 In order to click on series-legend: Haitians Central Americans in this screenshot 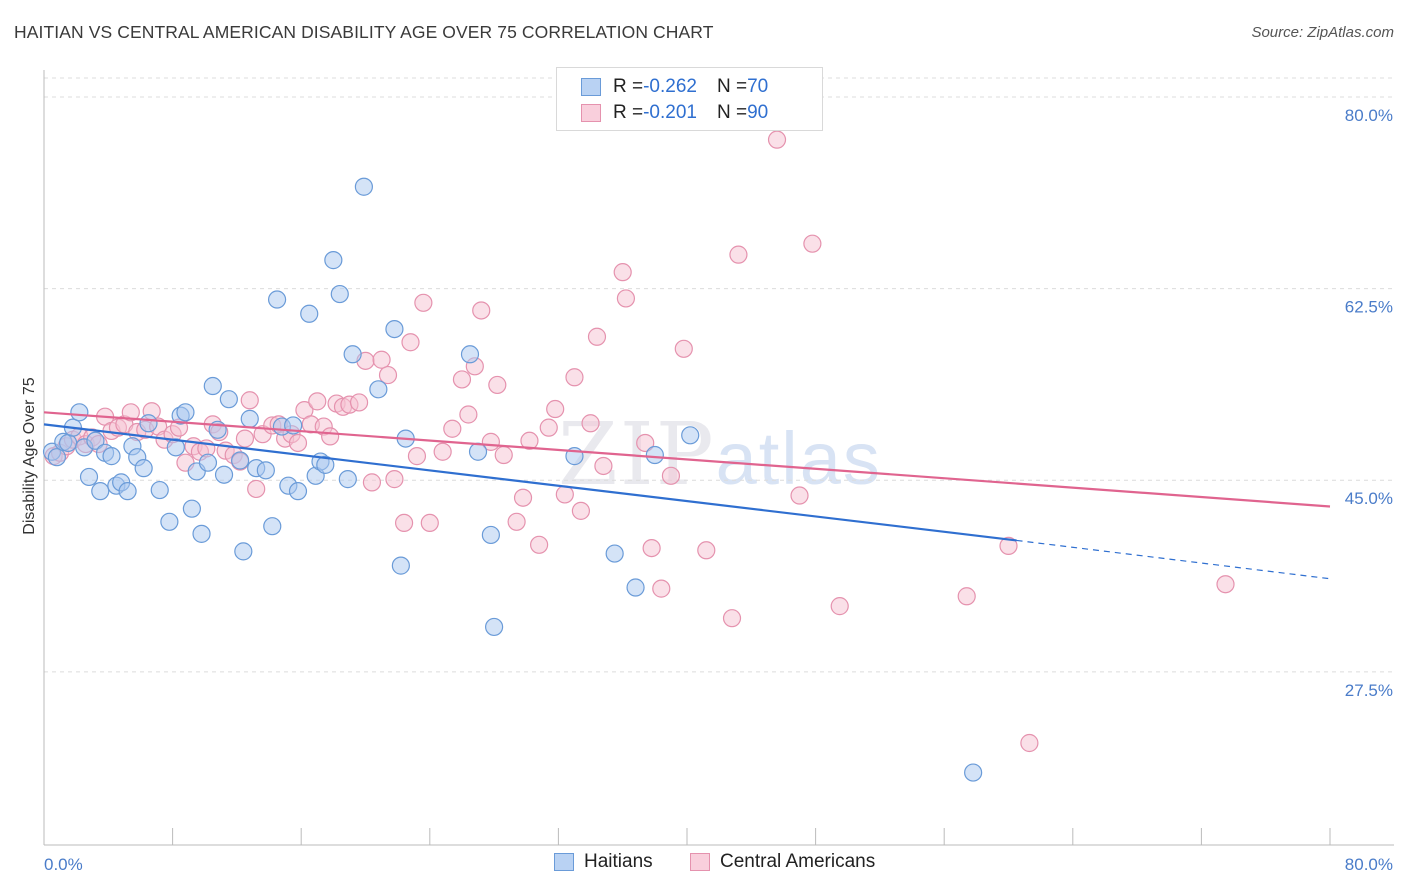, I will do `click(703, 864)`.